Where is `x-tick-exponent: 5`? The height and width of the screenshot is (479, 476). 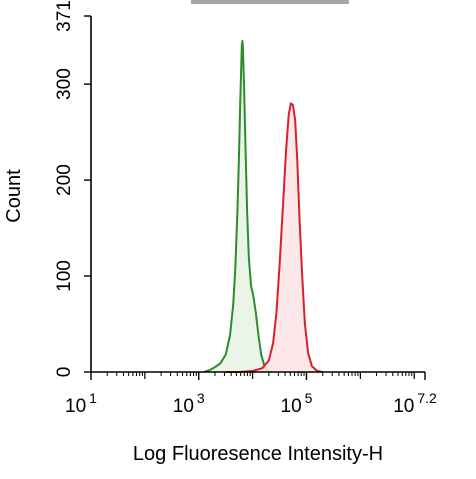
x-tick-exponent: 5 is located at coordinates (309, 398).